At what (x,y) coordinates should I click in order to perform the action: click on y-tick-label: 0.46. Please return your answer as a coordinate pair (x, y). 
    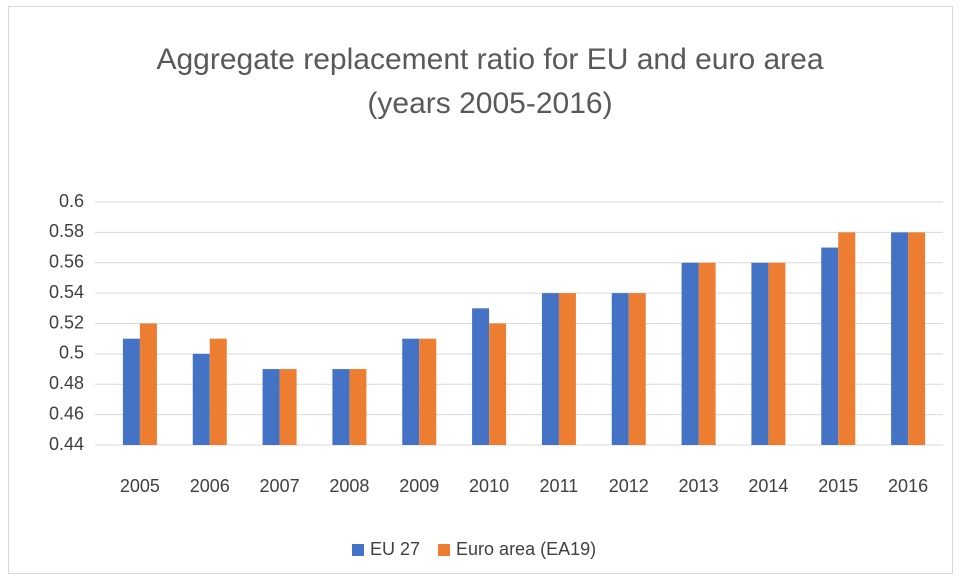
    Looking at the image, I should click on (66, 413).